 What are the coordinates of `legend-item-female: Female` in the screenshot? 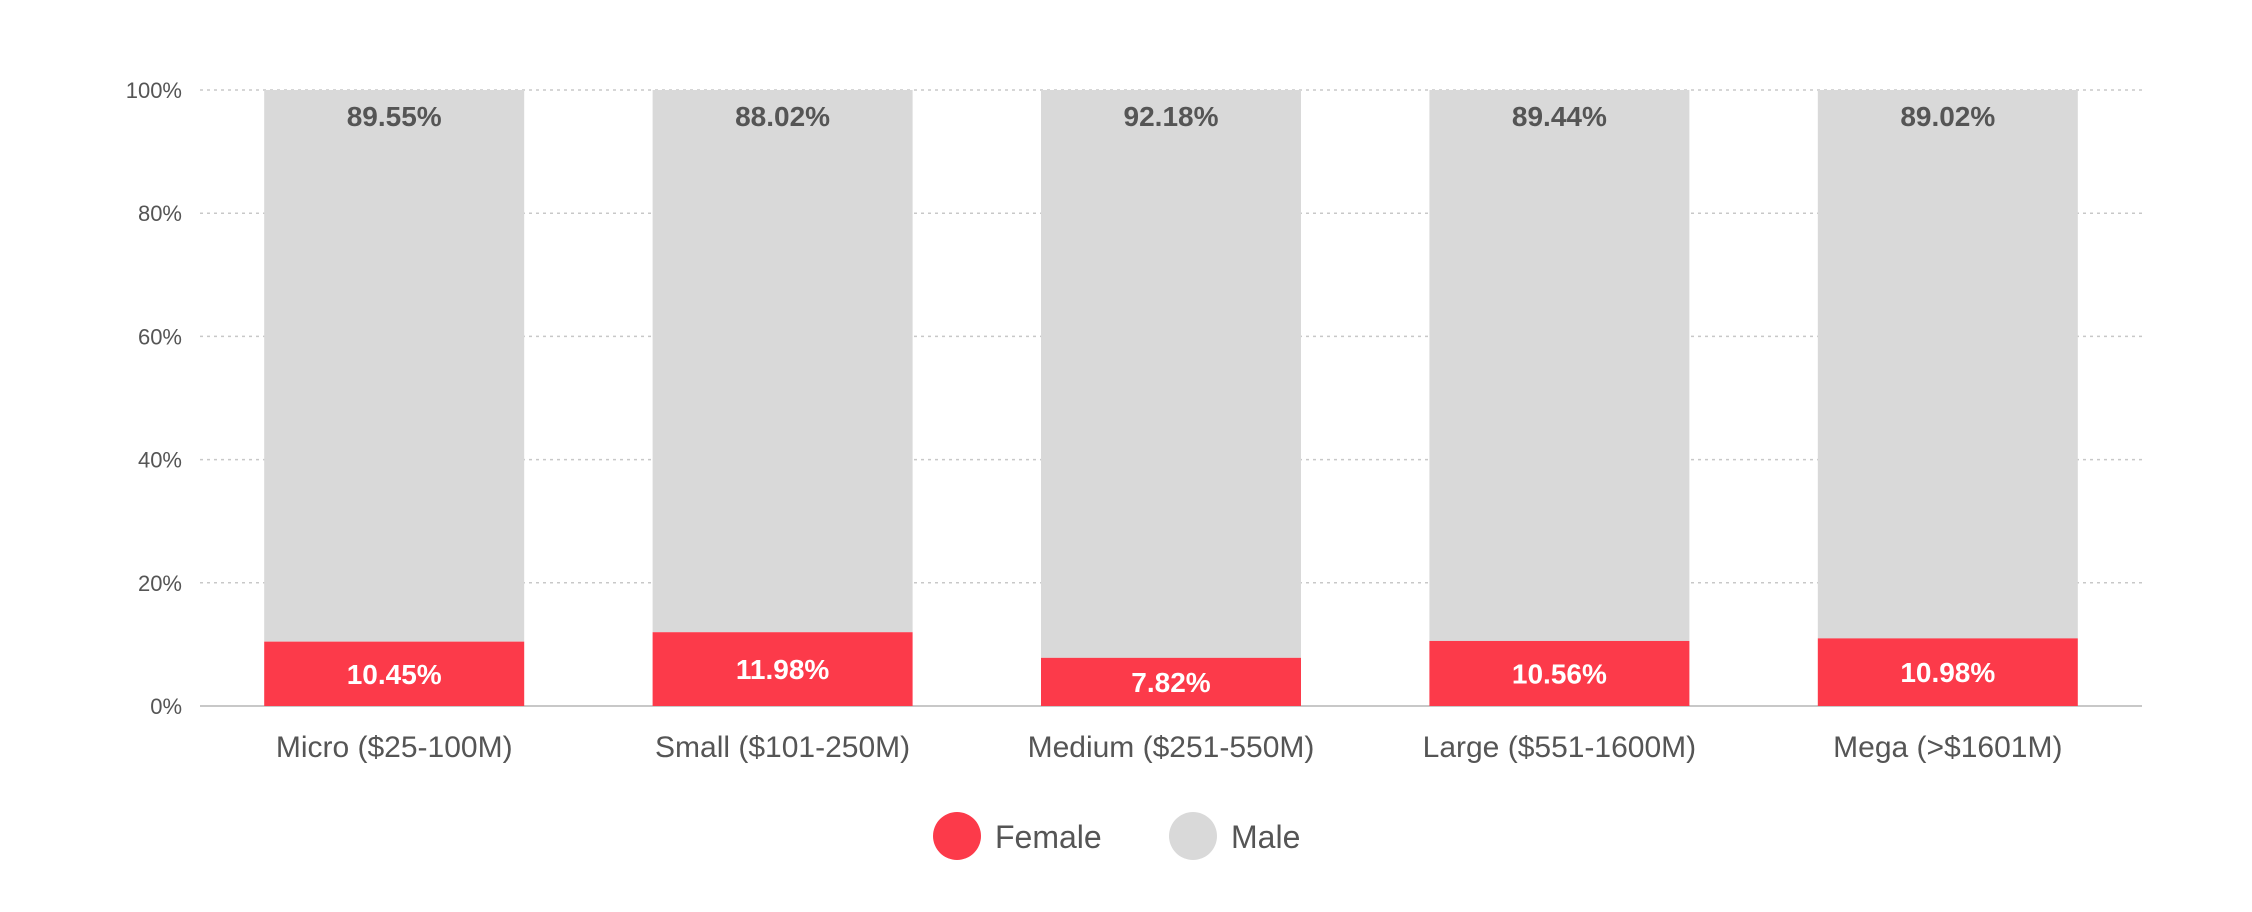 It's located at (1017, 836).